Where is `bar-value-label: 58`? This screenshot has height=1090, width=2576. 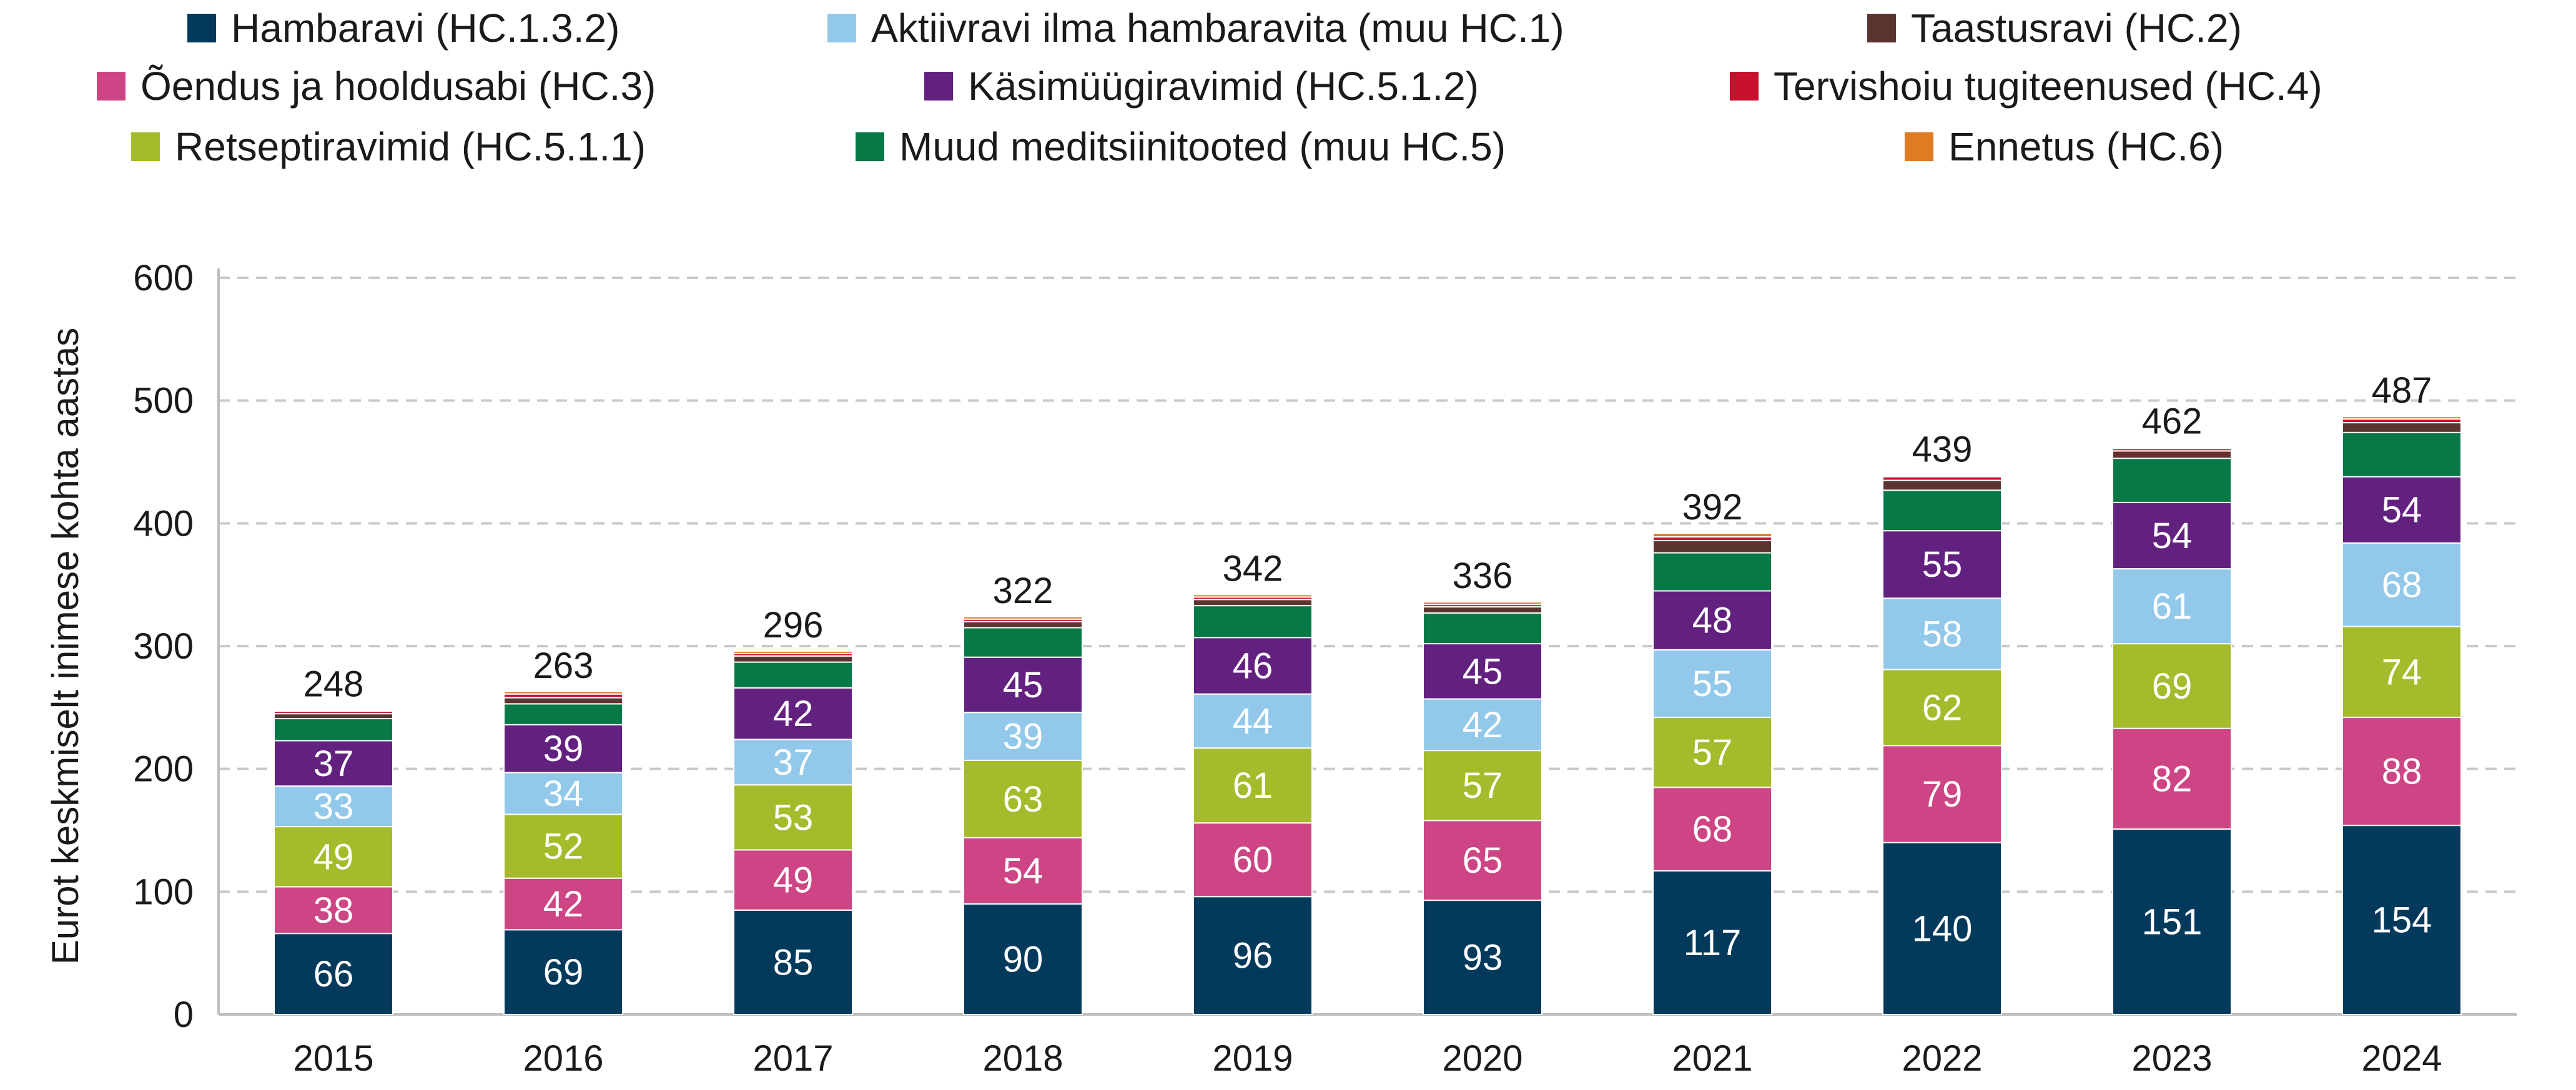
bar-value-label: 58 is located at coordinates (1943, 634).